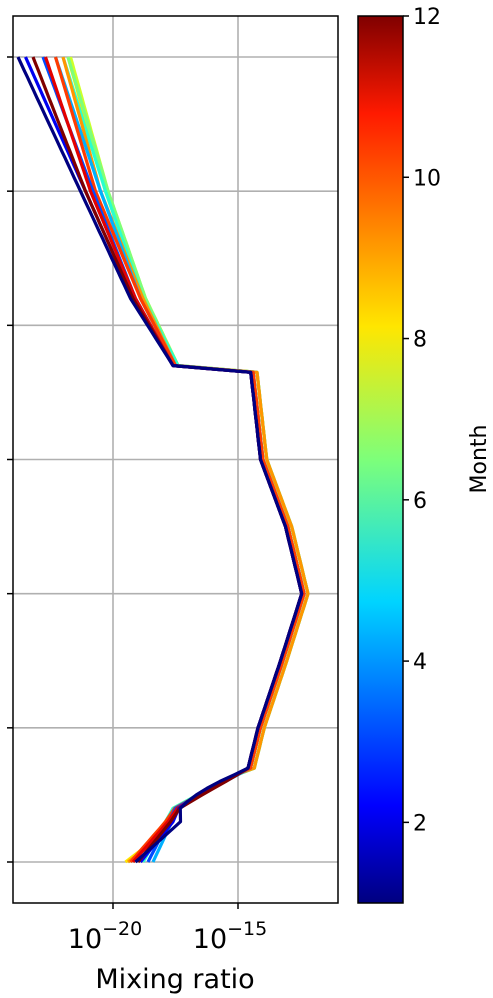  I want to click on colorbar, so click(380, 459).